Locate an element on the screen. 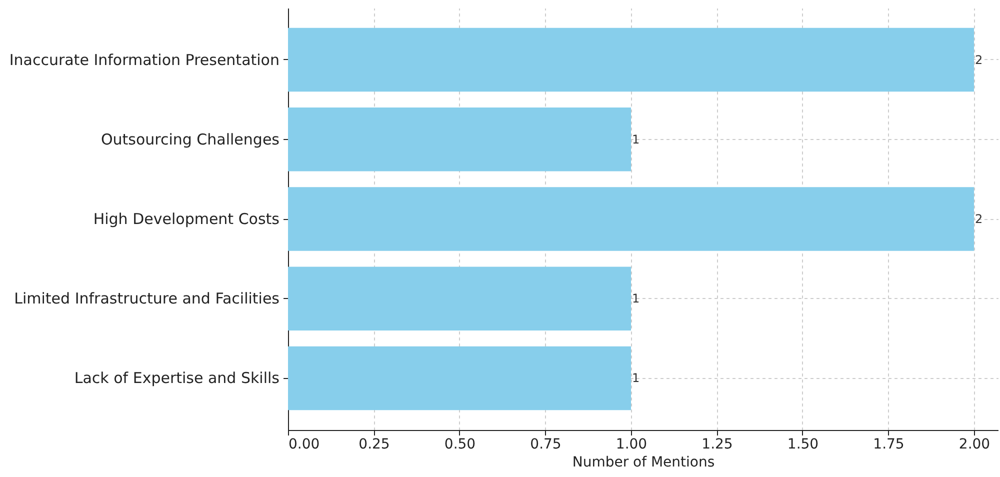 This screenshot has width=1000, height=477. x-tick-label: 1.50 is located at coordinates (803, 444).